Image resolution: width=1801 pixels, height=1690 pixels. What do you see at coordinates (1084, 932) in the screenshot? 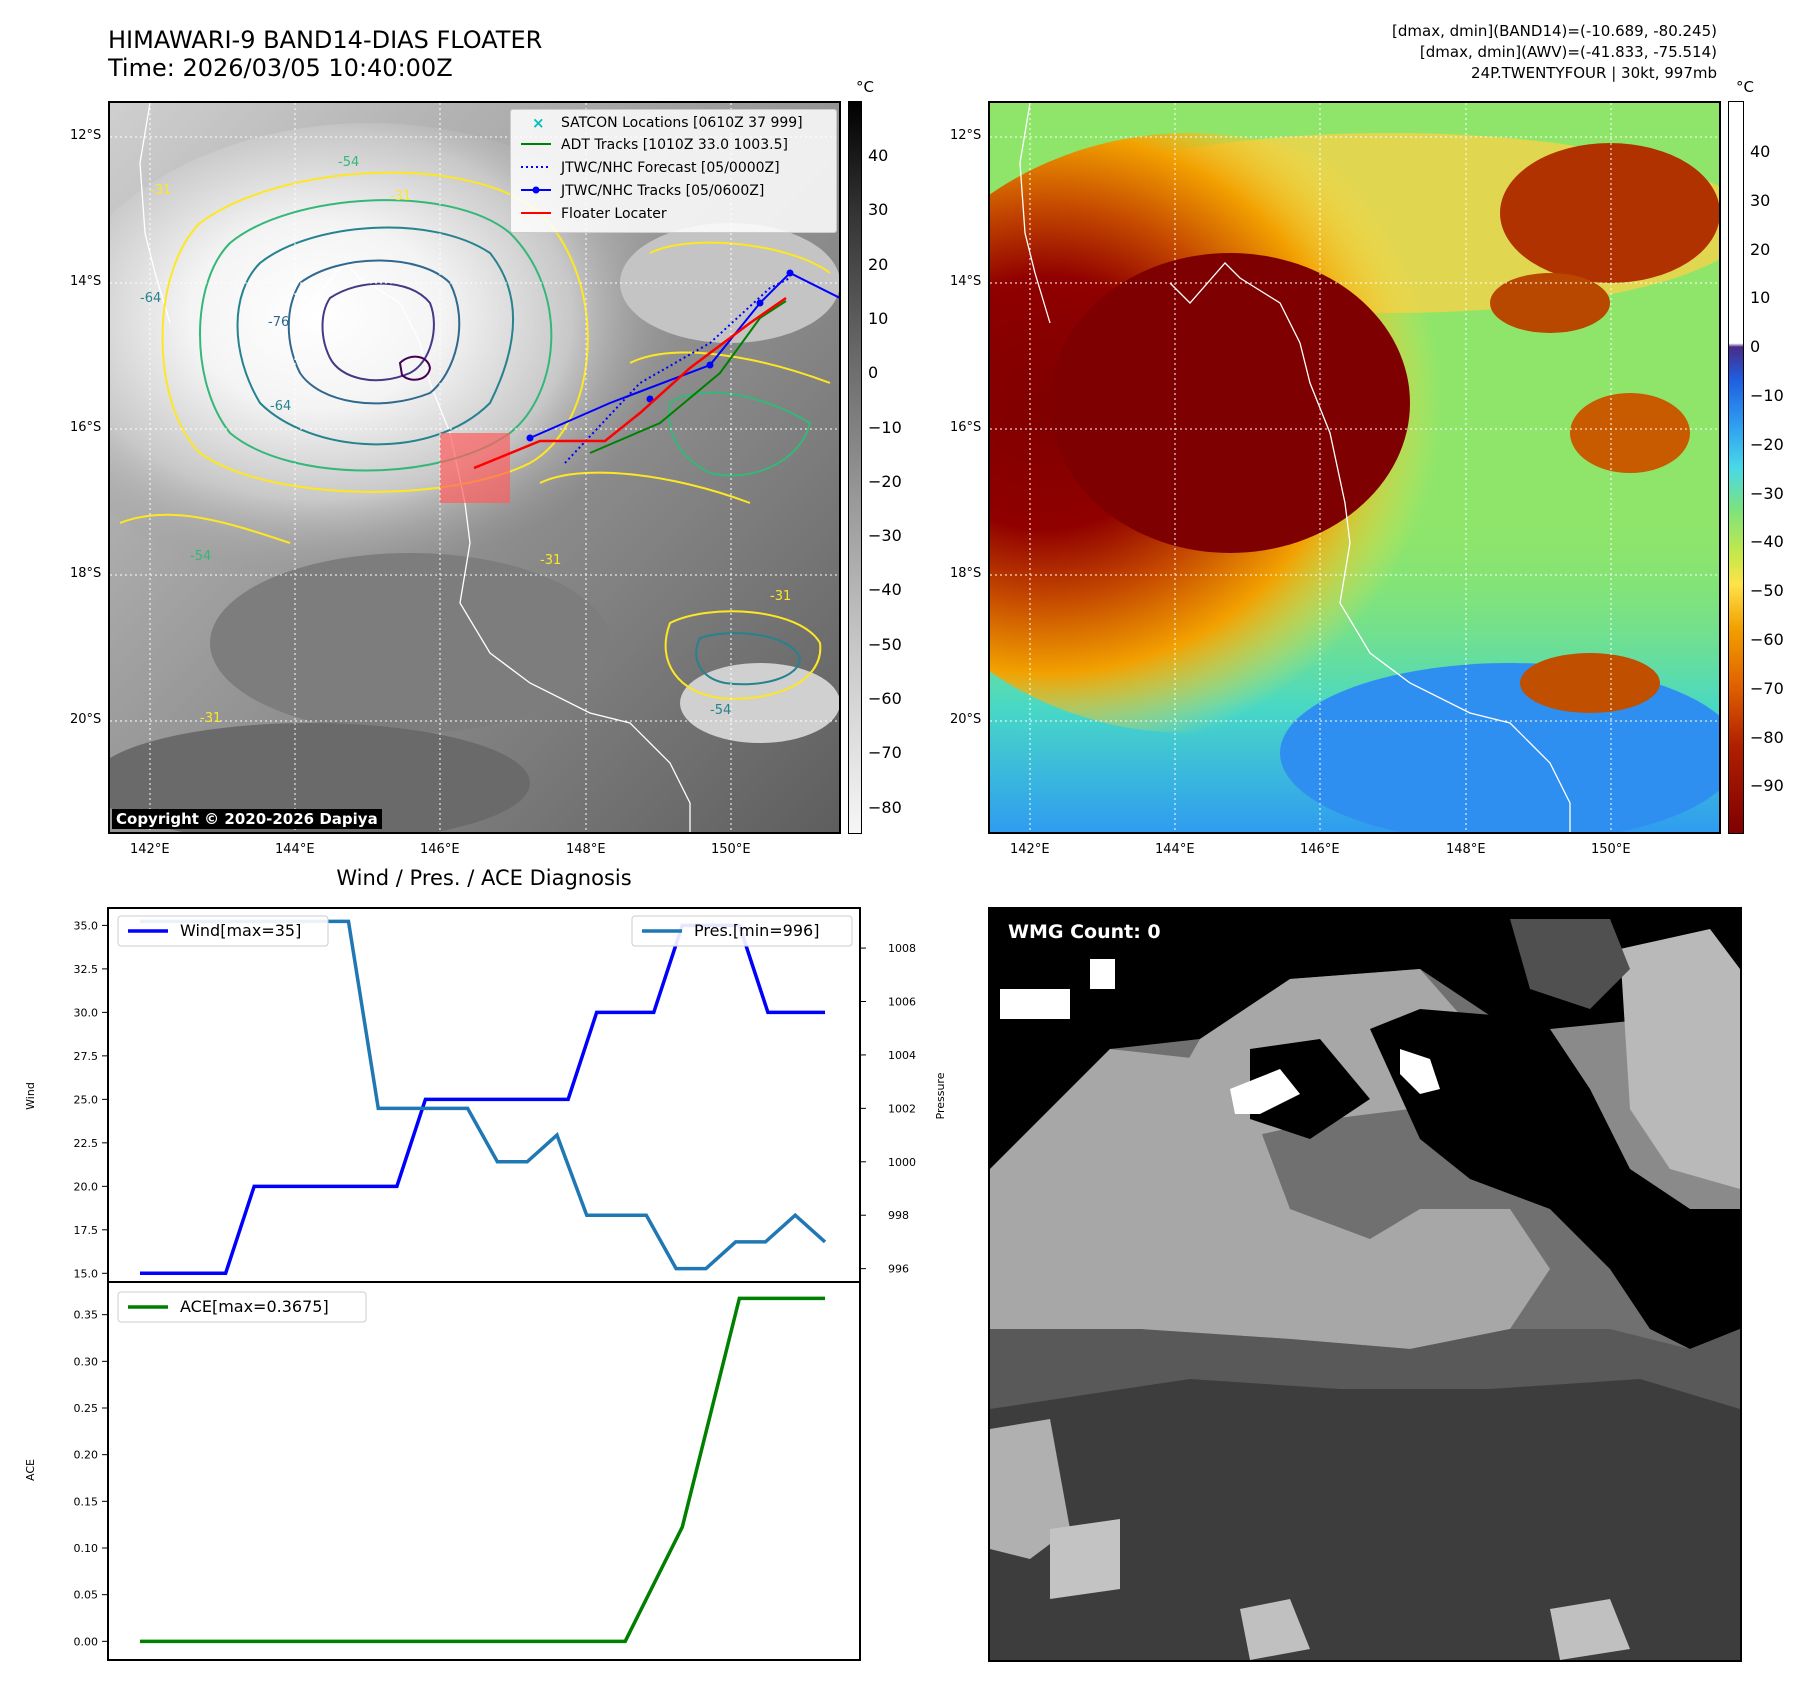
I see `wmg-count-label: WMG Count: 0` at bounding box center [1084, 932].